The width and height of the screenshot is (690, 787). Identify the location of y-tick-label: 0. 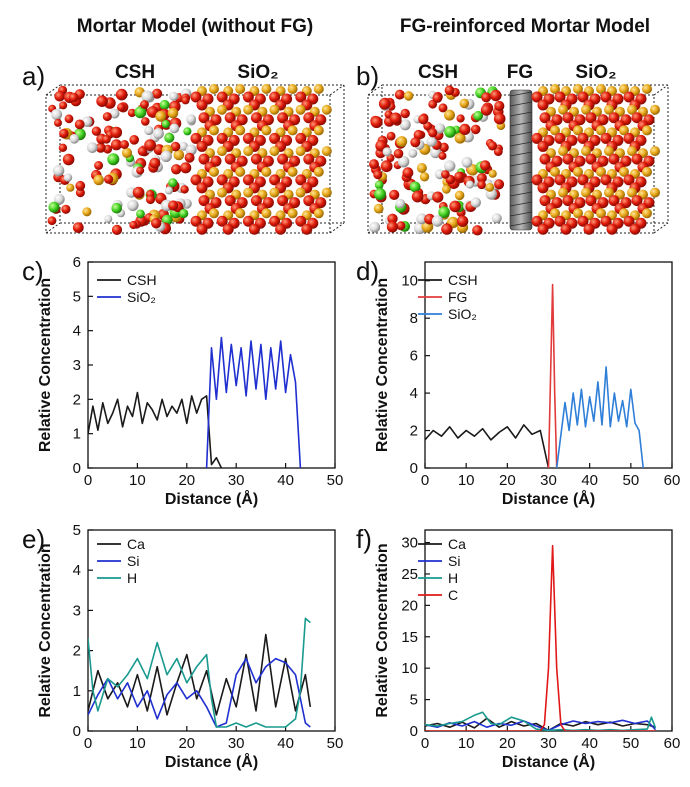
(77, 731).